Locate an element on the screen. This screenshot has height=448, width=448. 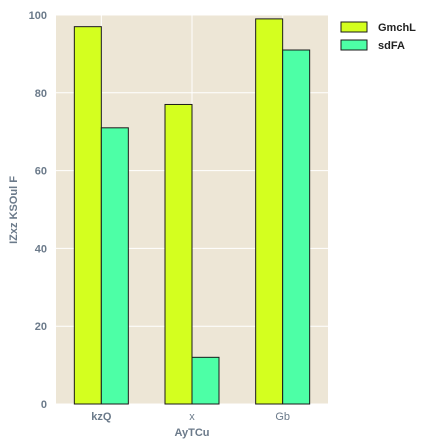
bar-GmchL-kzQ is located at coordinates (87, 215).